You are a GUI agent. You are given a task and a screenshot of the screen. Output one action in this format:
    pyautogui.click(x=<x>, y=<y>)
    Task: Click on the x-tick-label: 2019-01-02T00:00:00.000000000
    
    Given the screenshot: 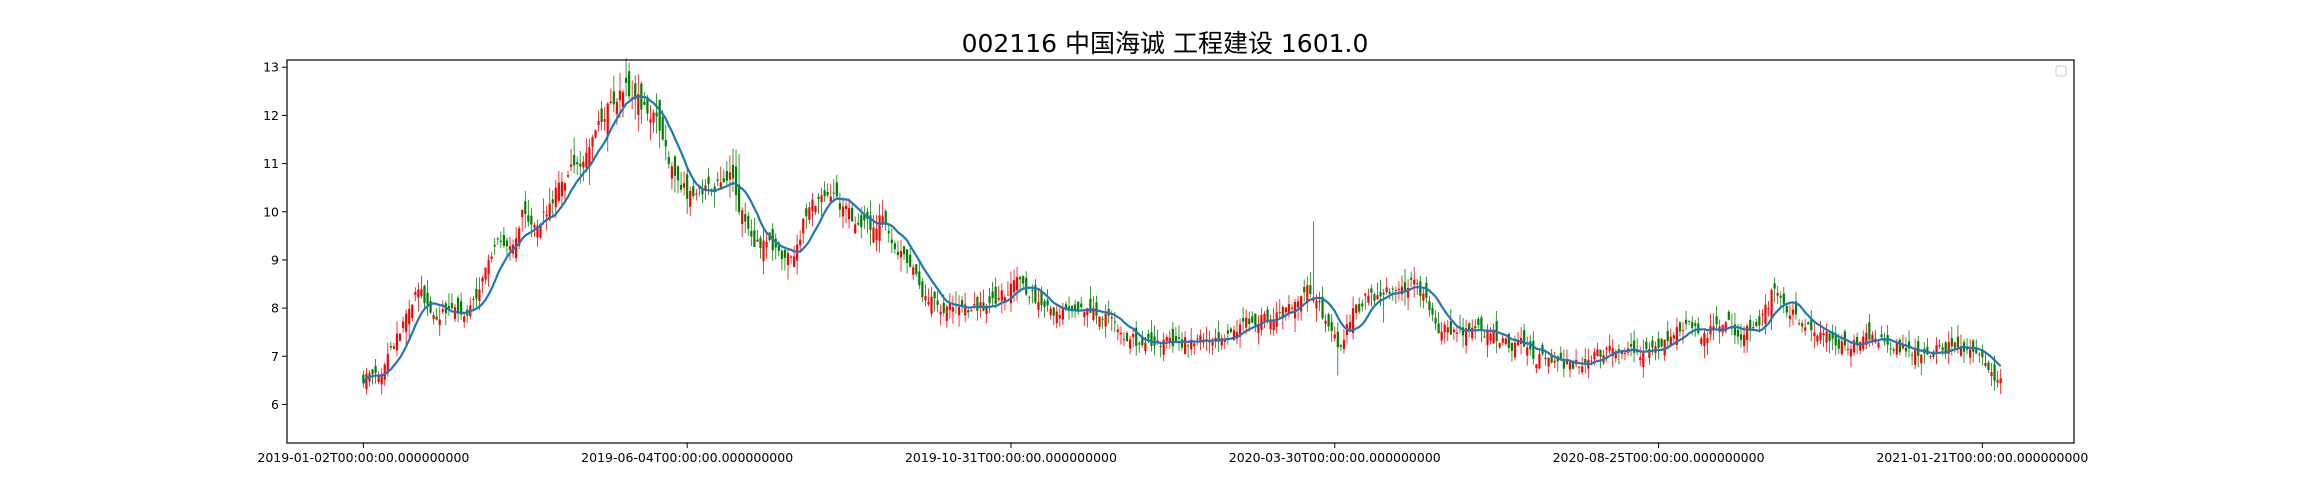 What is the action you would take?
    pyautogui.click(x=363, y=457)
    